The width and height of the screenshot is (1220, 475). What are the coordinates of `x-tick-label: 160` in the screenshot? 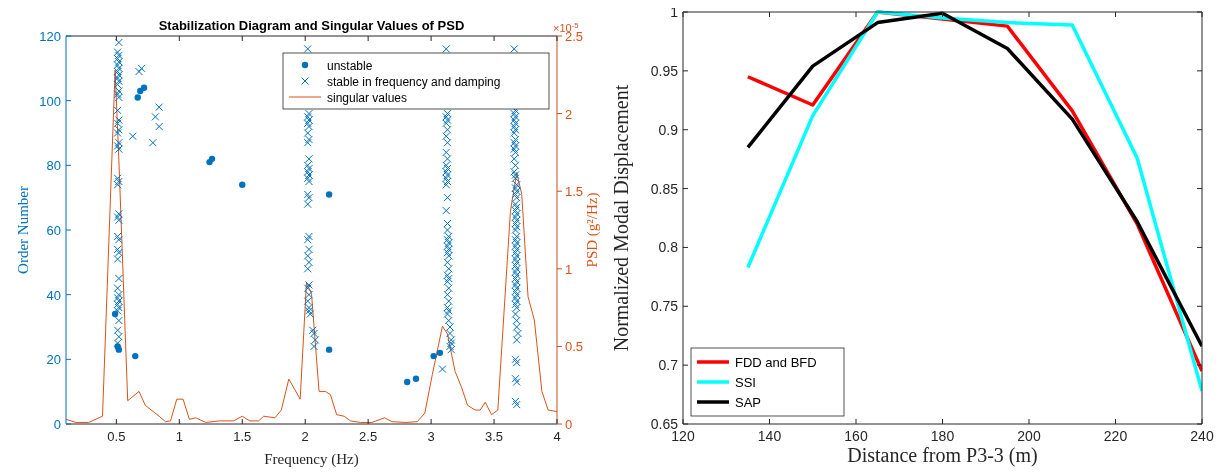 It's located at (856, 436).